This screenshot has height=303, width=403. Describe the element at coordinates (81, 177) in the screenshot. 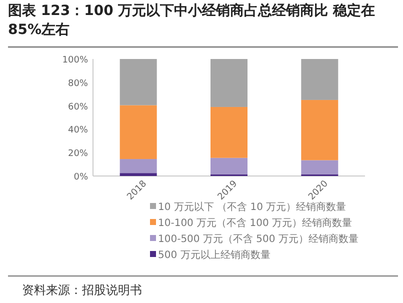

I see `y-tick-label: 0%` at that location.